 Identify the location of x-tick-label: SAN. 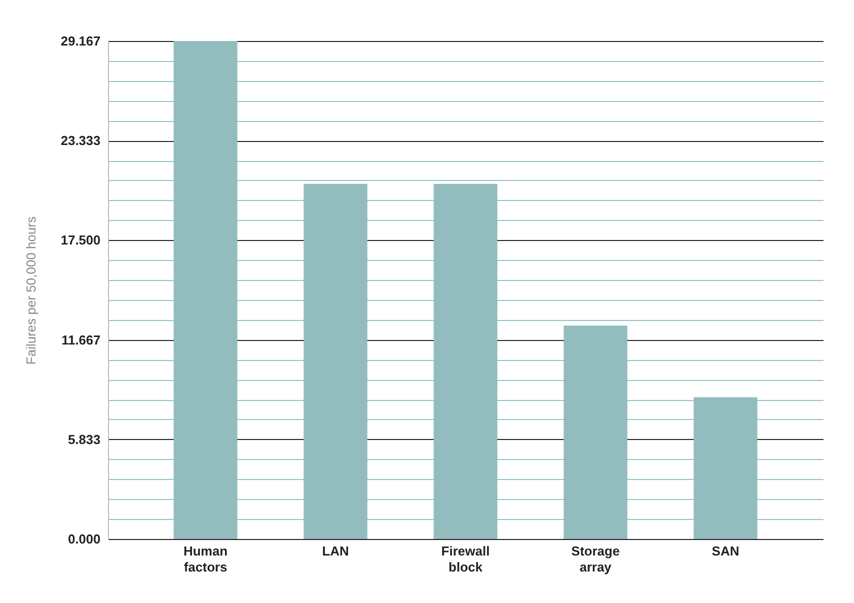
(726, 551).